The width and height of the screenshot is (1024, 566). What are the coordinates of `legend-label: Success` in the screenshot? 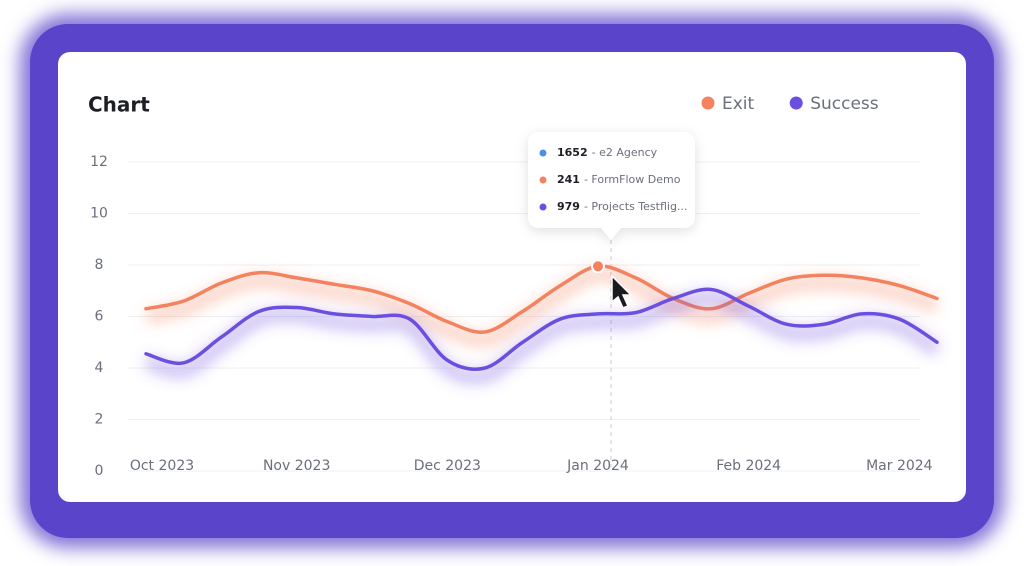 It's located at (844, 104).